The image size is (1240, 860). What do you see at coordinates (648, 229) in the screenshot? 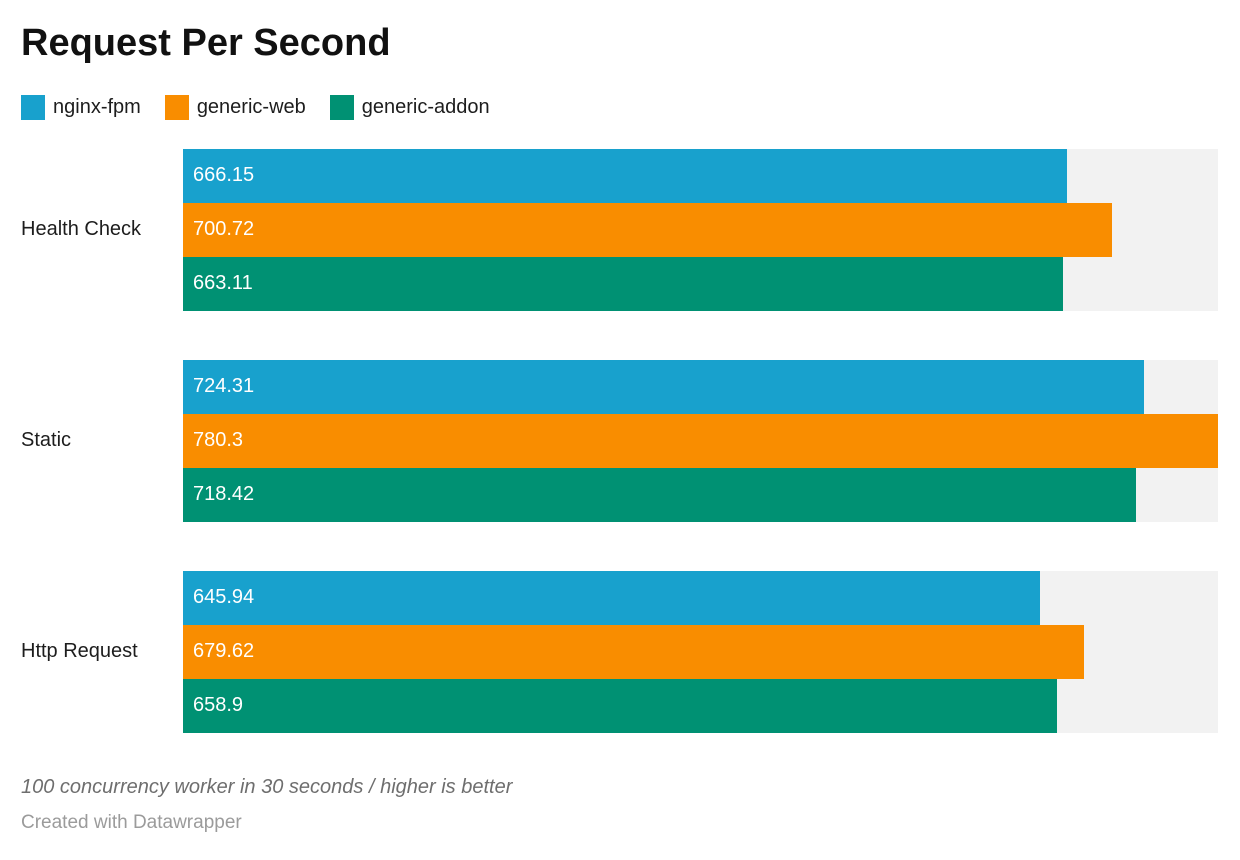
I see `bar-generic-web: 700.72` at bounding box center [648, 229].